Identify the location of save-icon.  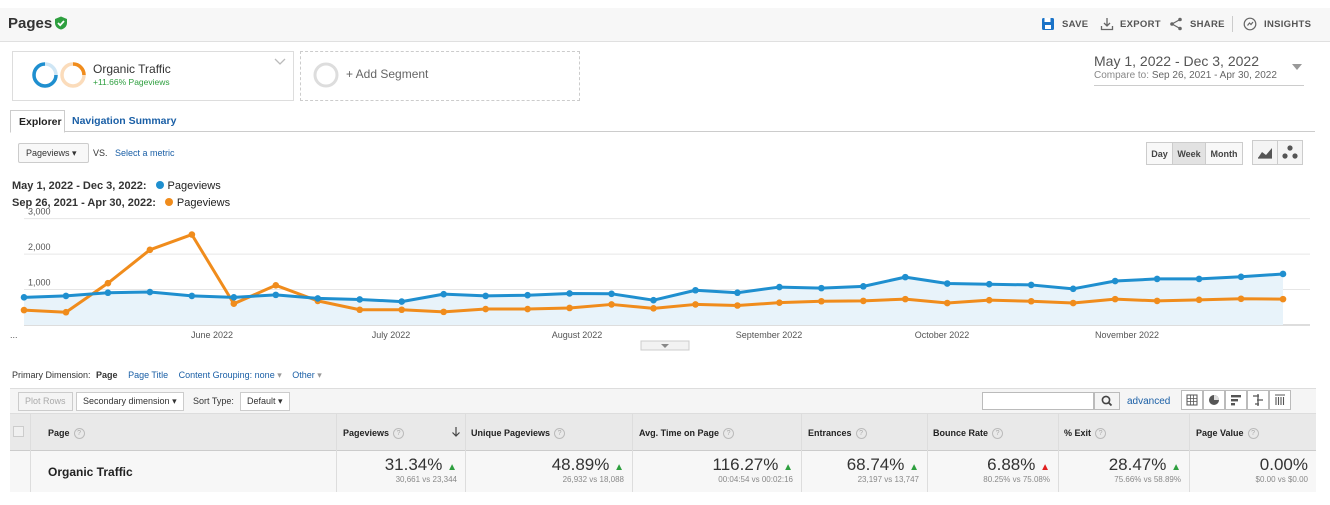
(1048, 24).